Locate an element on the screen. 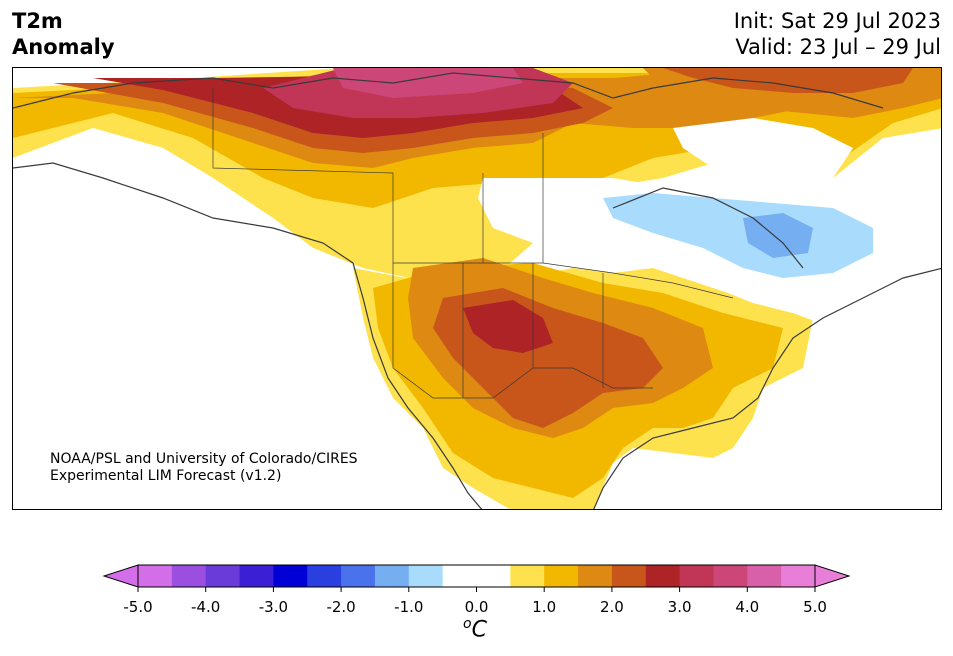 The image size is (953, 656). colorbar-extend-low is located at coordinates (120, 576).